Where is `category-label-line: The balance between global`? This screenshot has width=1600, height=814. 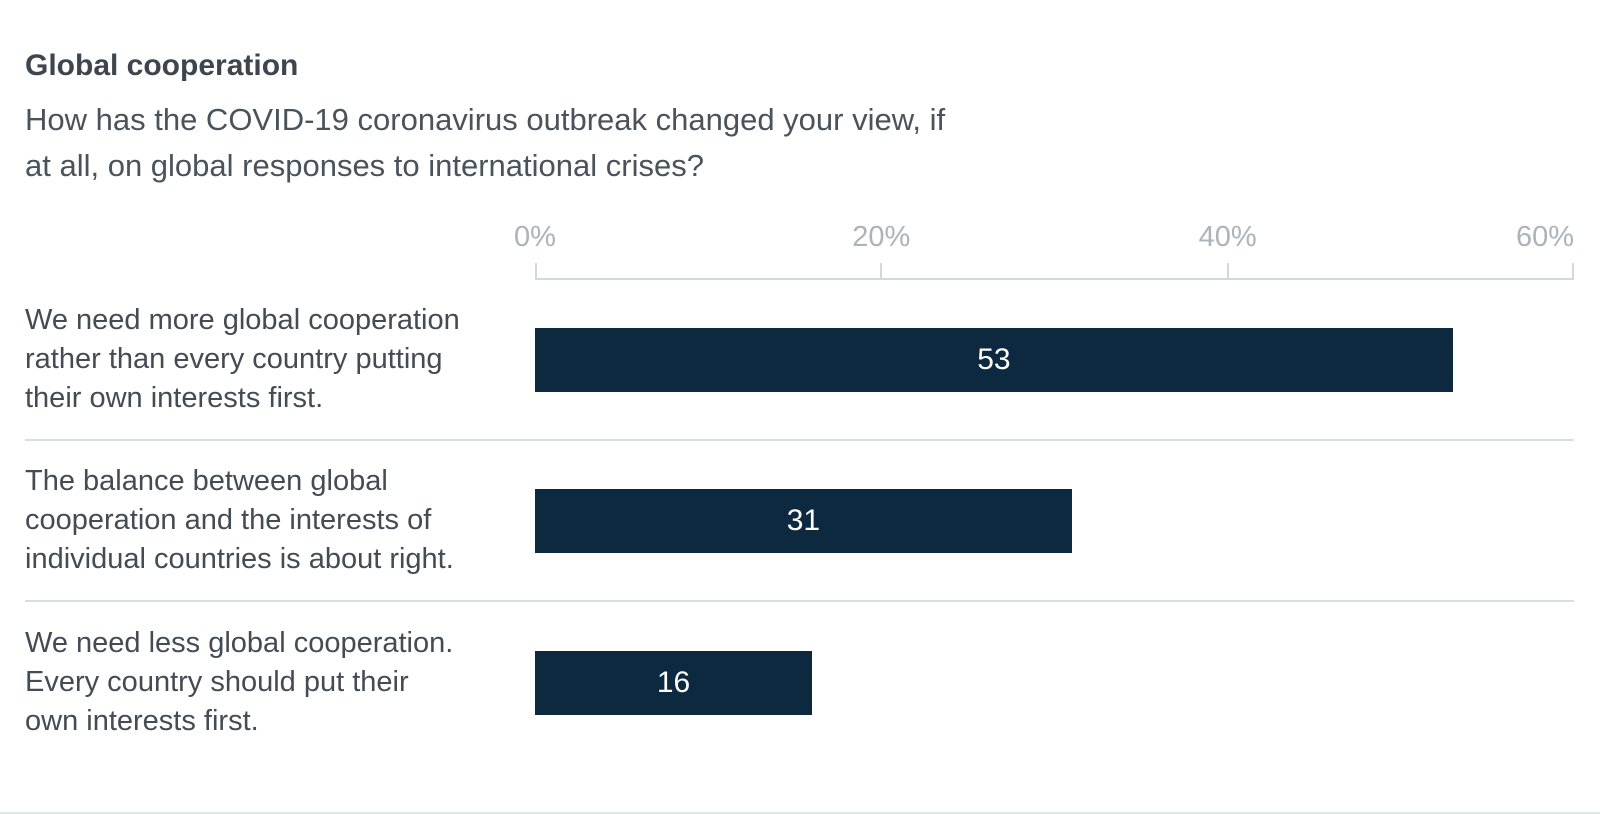 category-label-line: The balance between global is located at coordinates (206, 481).